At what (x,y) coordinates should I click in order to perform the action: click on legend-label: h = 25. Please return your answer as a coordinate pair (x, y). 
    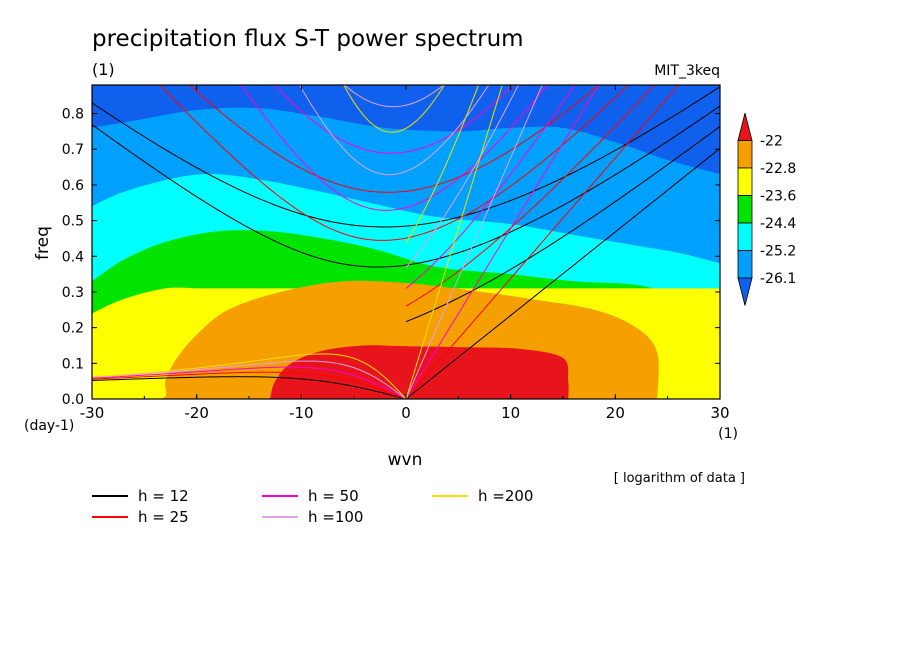
    Looking at the image, I should click on (163, 517).